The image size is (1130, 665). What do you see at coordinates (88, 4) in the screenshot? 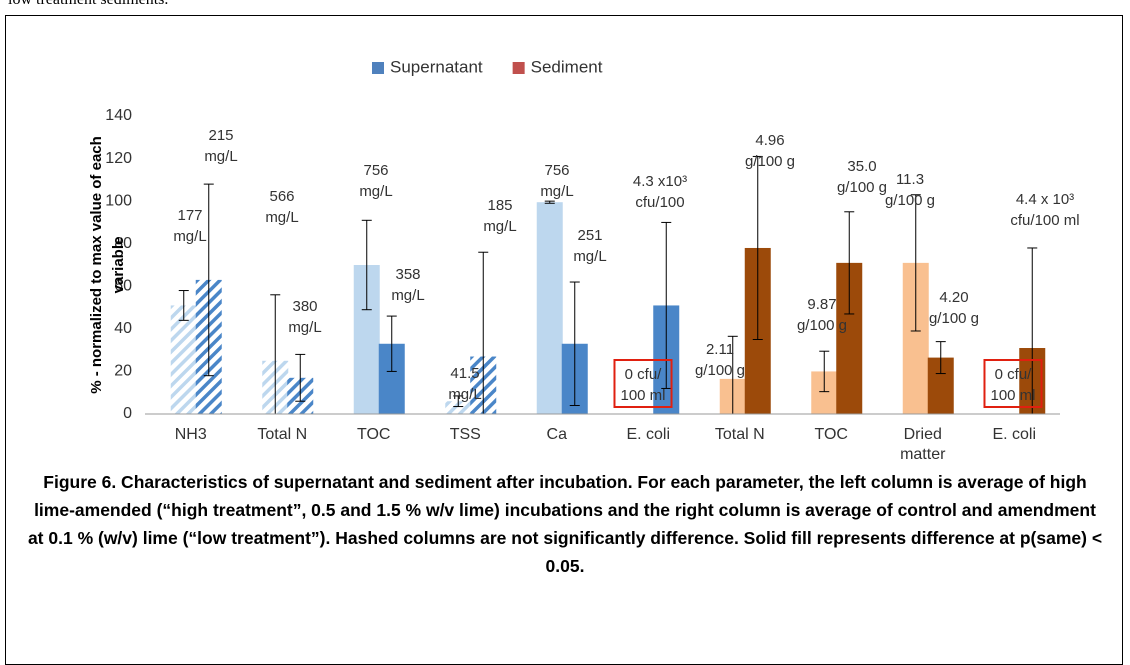
I see `top-text: low treatment sediments.` at bounding box center [88, 4].